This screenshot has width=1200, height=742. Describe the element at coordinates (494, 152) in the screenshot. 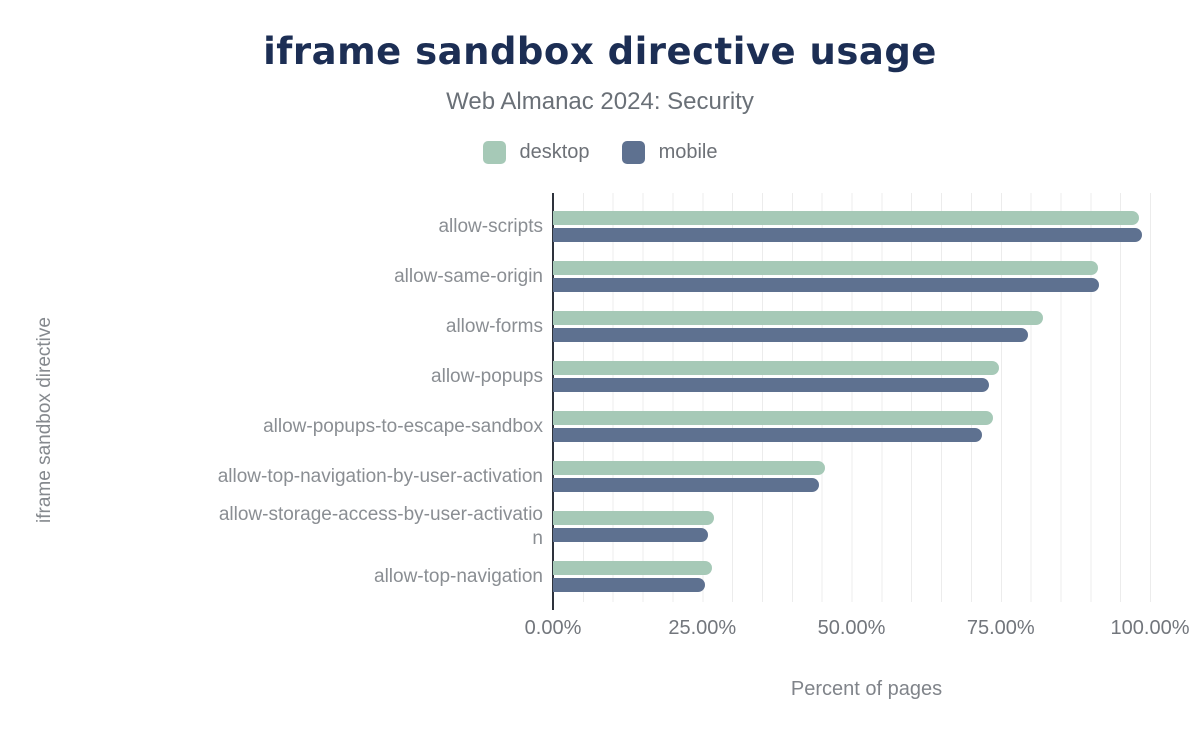

I see `desktop-swatch-icon` at that location.